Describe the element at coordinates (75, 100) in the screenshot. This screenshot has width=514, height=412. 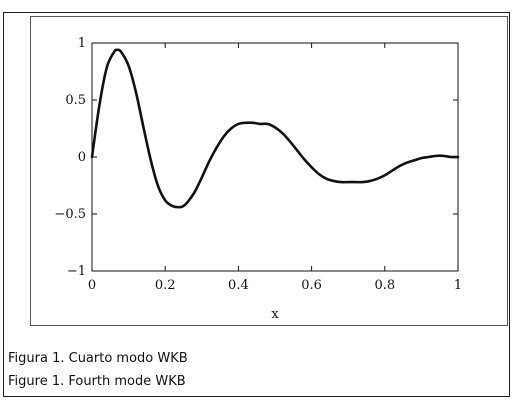
I see `y-tick-label: 0.5` at that location.